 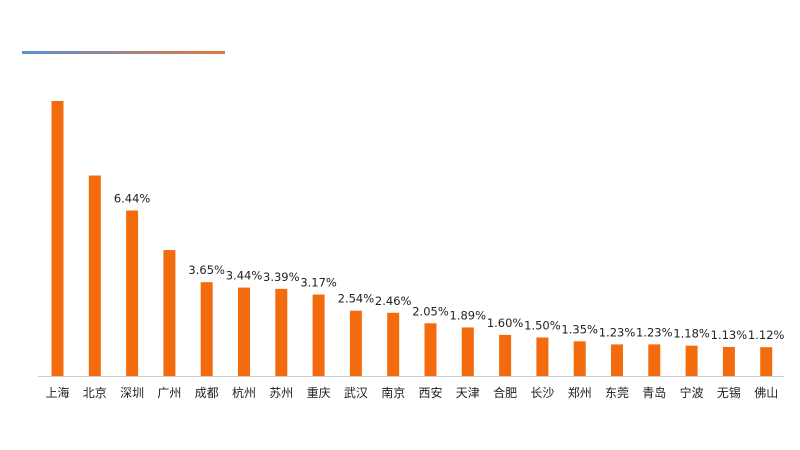 What do you see at coordinates (729, 392) in the screenshot?
I see `category-label-19: 无锡` at bounding box center [729, 392].